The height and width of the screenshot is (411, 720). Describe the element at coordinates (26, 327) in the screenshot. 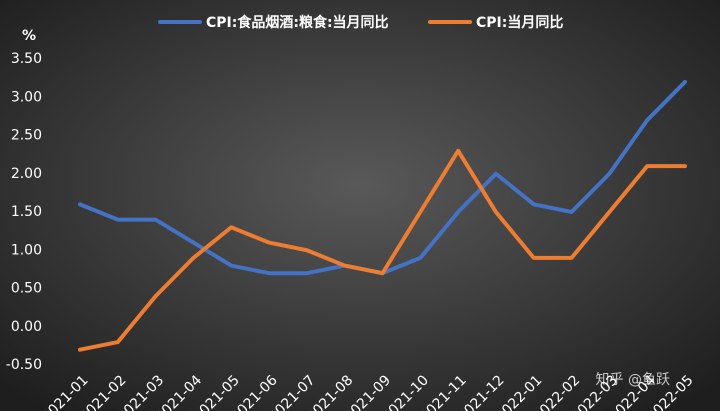

I see `y-tick-label: 0.00` at that location.